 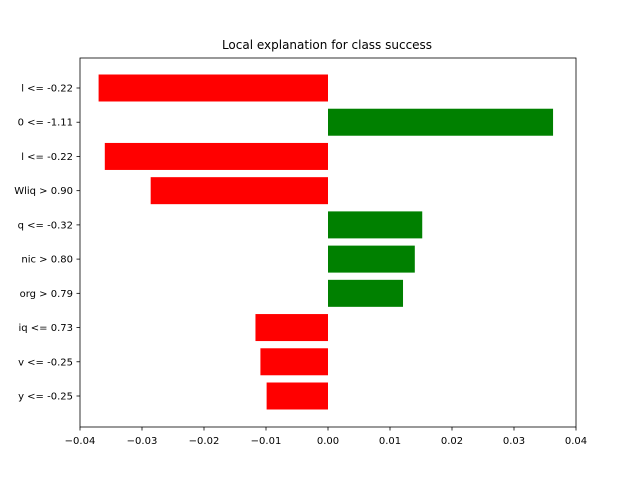 I want to click on x-tick-label: −0.03, so click(x=142, y=441).